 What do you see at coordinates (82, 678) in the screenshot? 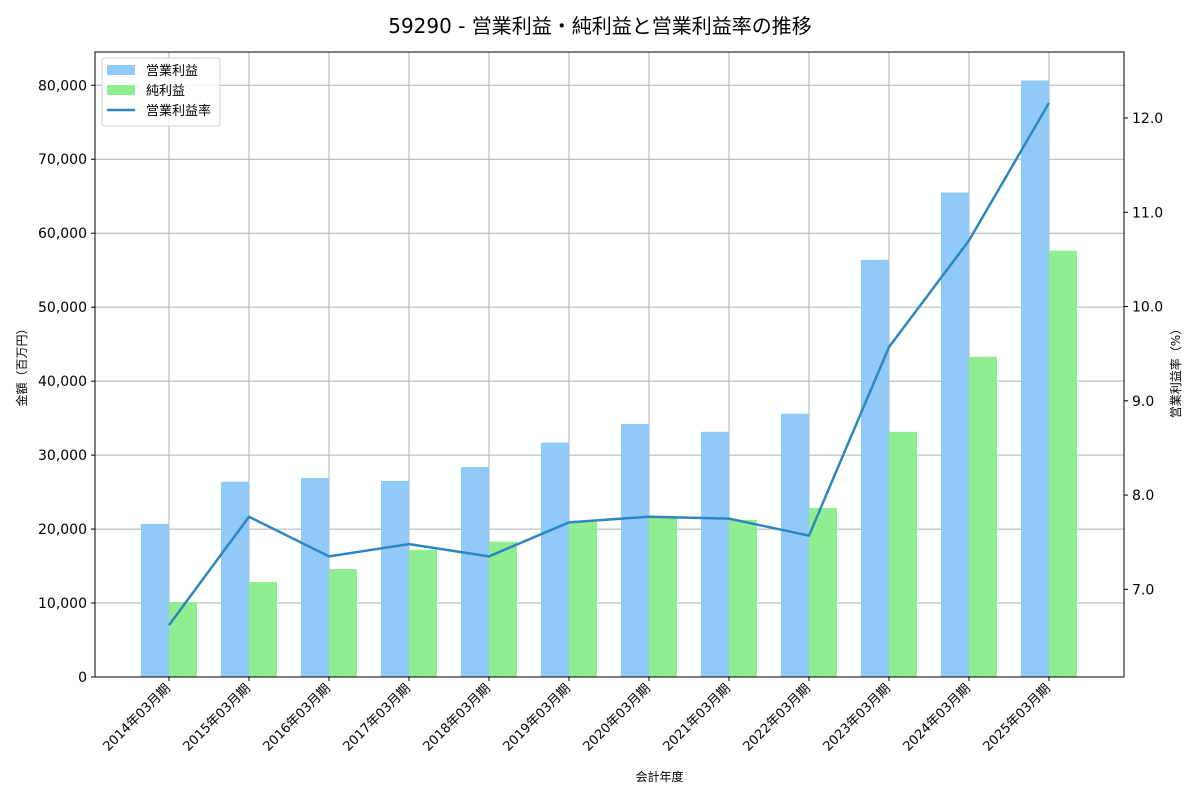
I see `y-tick-label: 0` at bounding box center [82, 678].